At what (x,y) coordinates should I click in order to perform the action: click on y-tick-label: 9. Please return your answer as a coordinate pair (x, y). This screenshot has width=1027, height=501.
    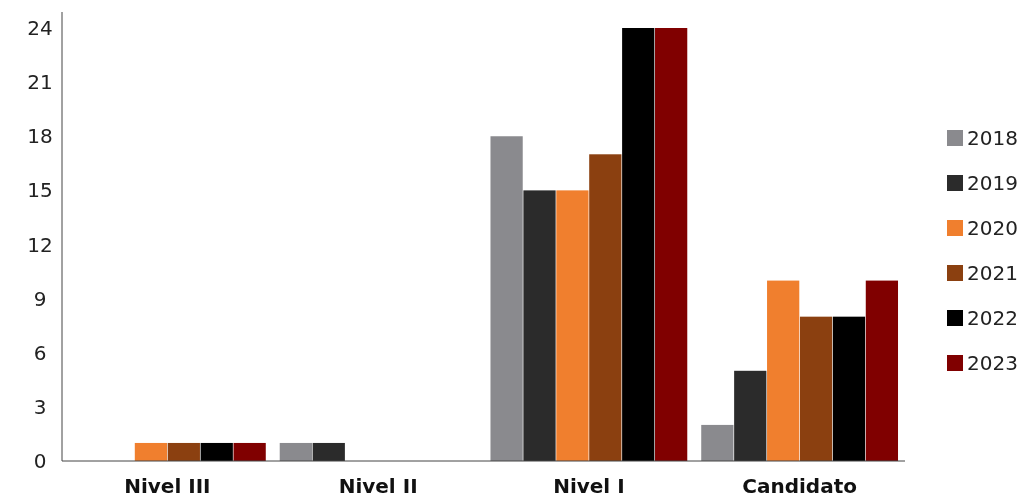
    Looking at the image, I should click on (40, 298).